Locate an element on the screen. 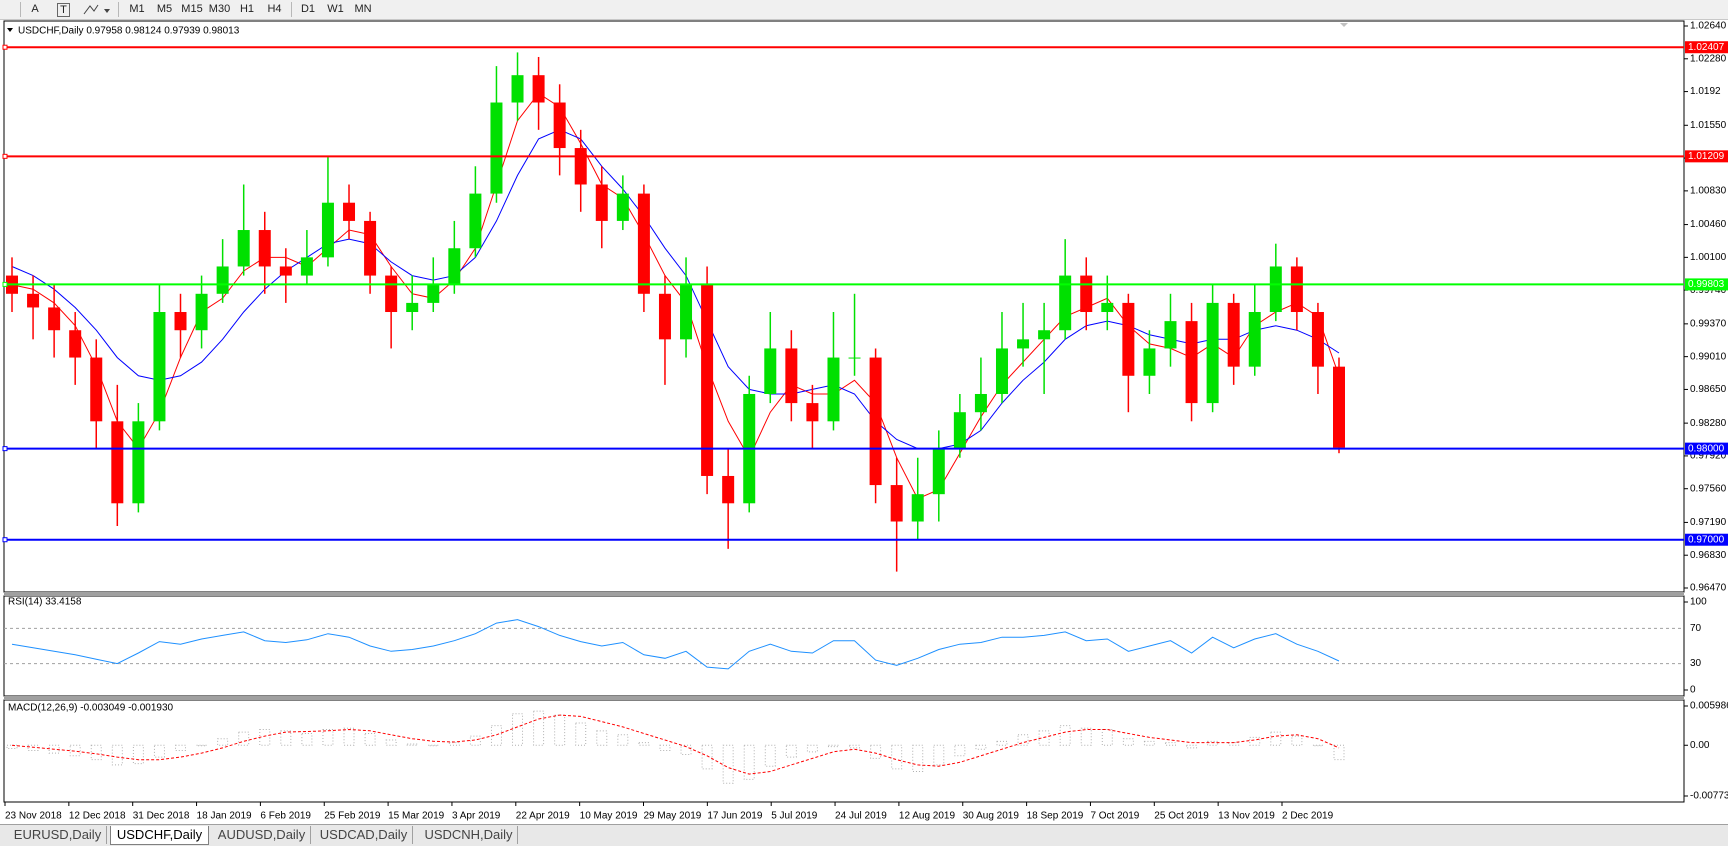  text-tool: A is located at coordinates (35, 9).